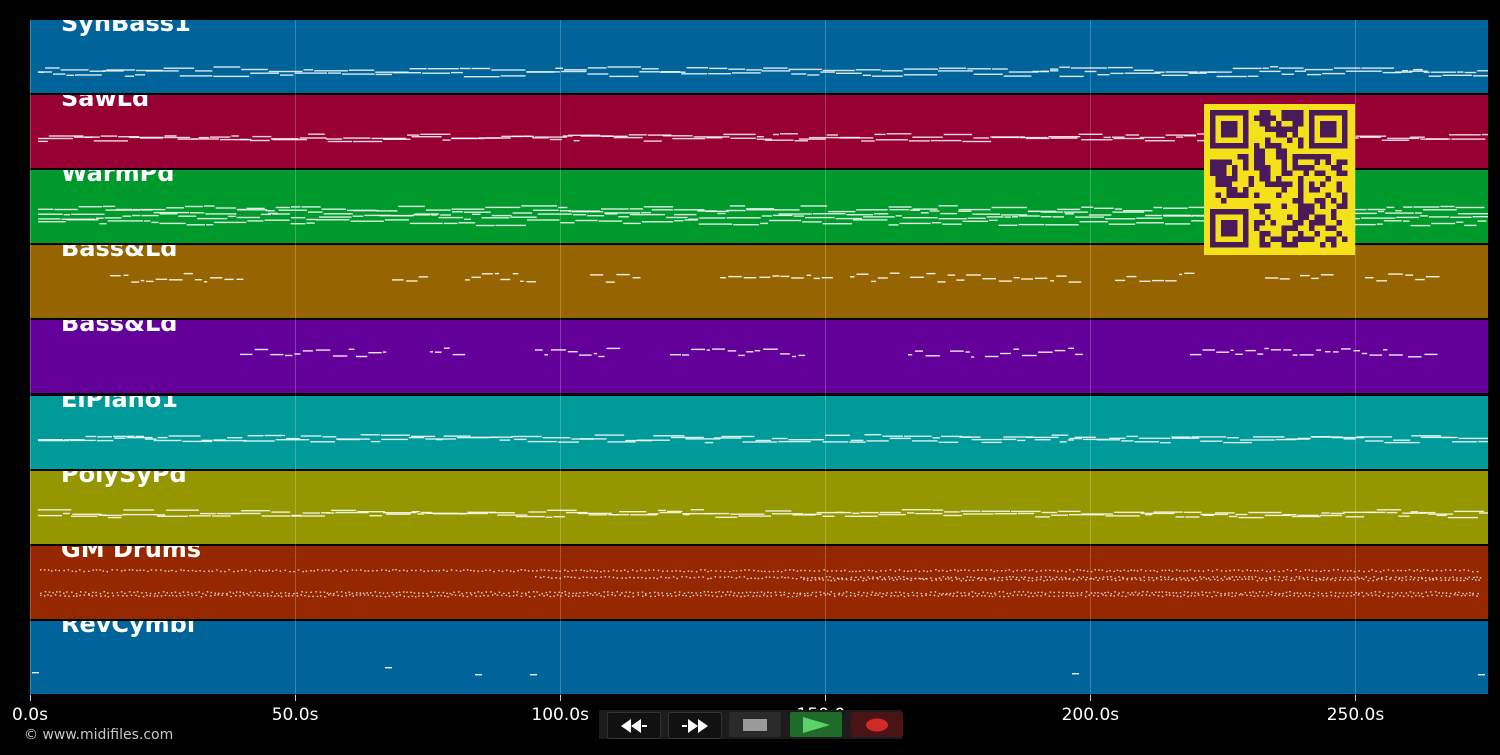 The width and height of the screenshot is (1500, 755). I want to click on track-lane-bass-ld-2: Bass&Ld, so click(759, 357).